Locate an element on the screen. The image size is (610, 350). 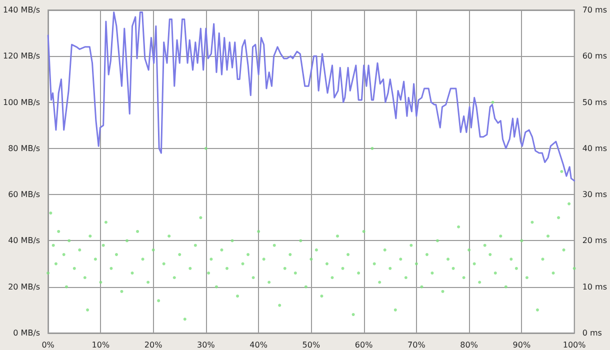
y-tick-label: 40 MB/s is located at coordinates (24, 241).